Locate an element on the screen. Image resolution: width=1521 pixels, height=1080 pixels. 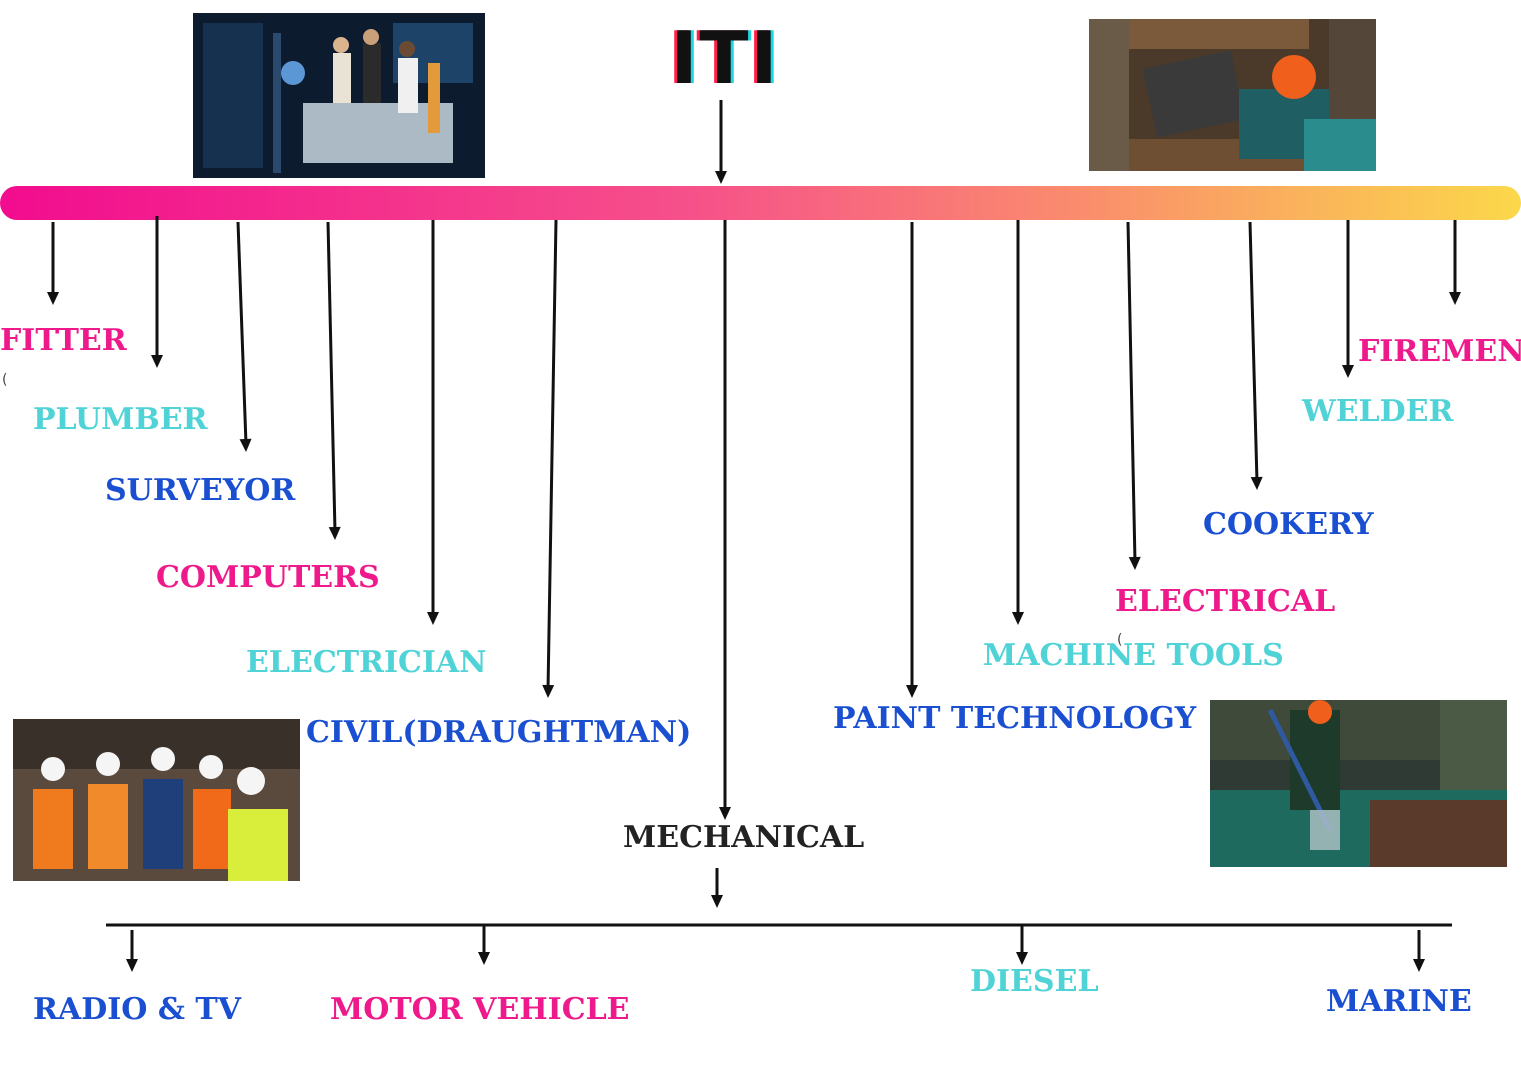
trade-fitter: FITTER is located at coordinates (63, 340).